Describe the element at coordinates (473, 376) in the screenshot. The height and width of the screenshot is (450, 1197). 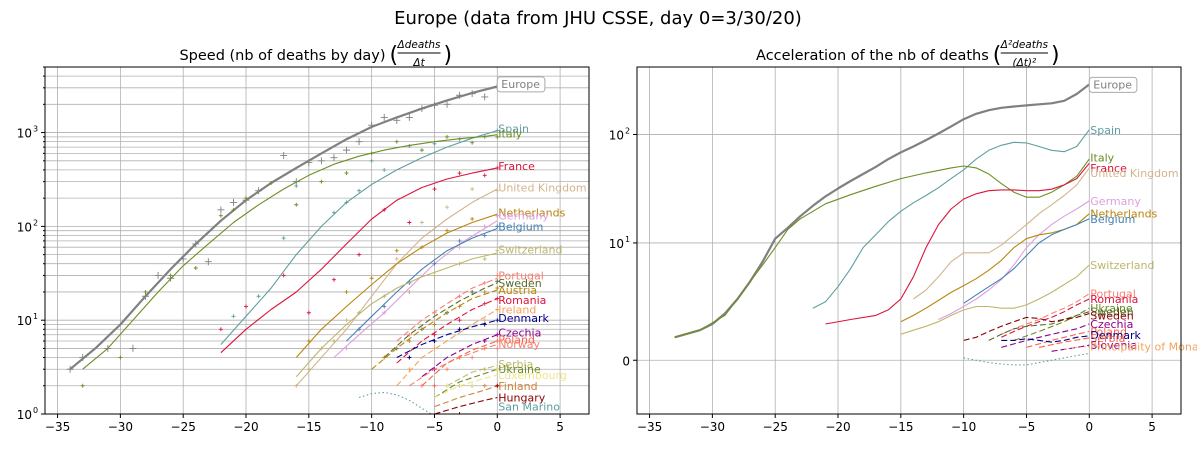
I see `series-serbia` at that location.